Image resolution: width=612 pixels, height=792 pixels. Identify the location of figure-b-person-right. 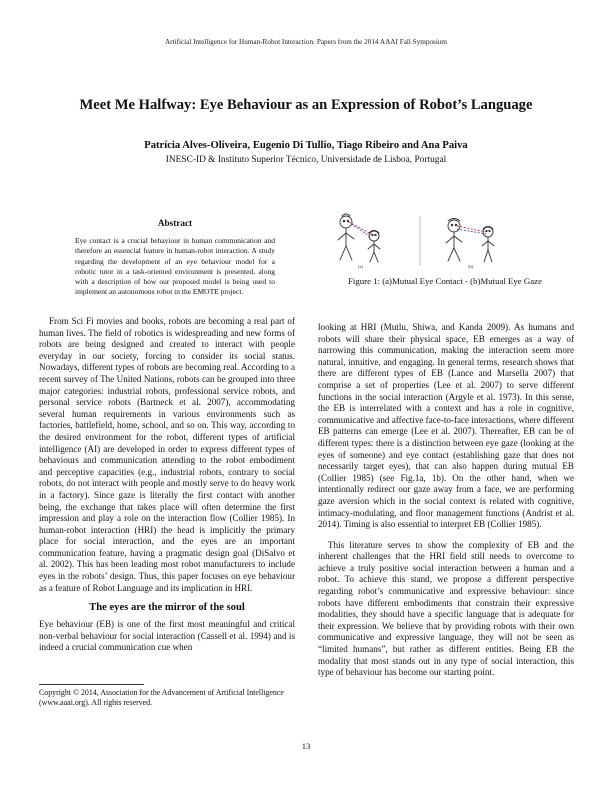
(488, 244).